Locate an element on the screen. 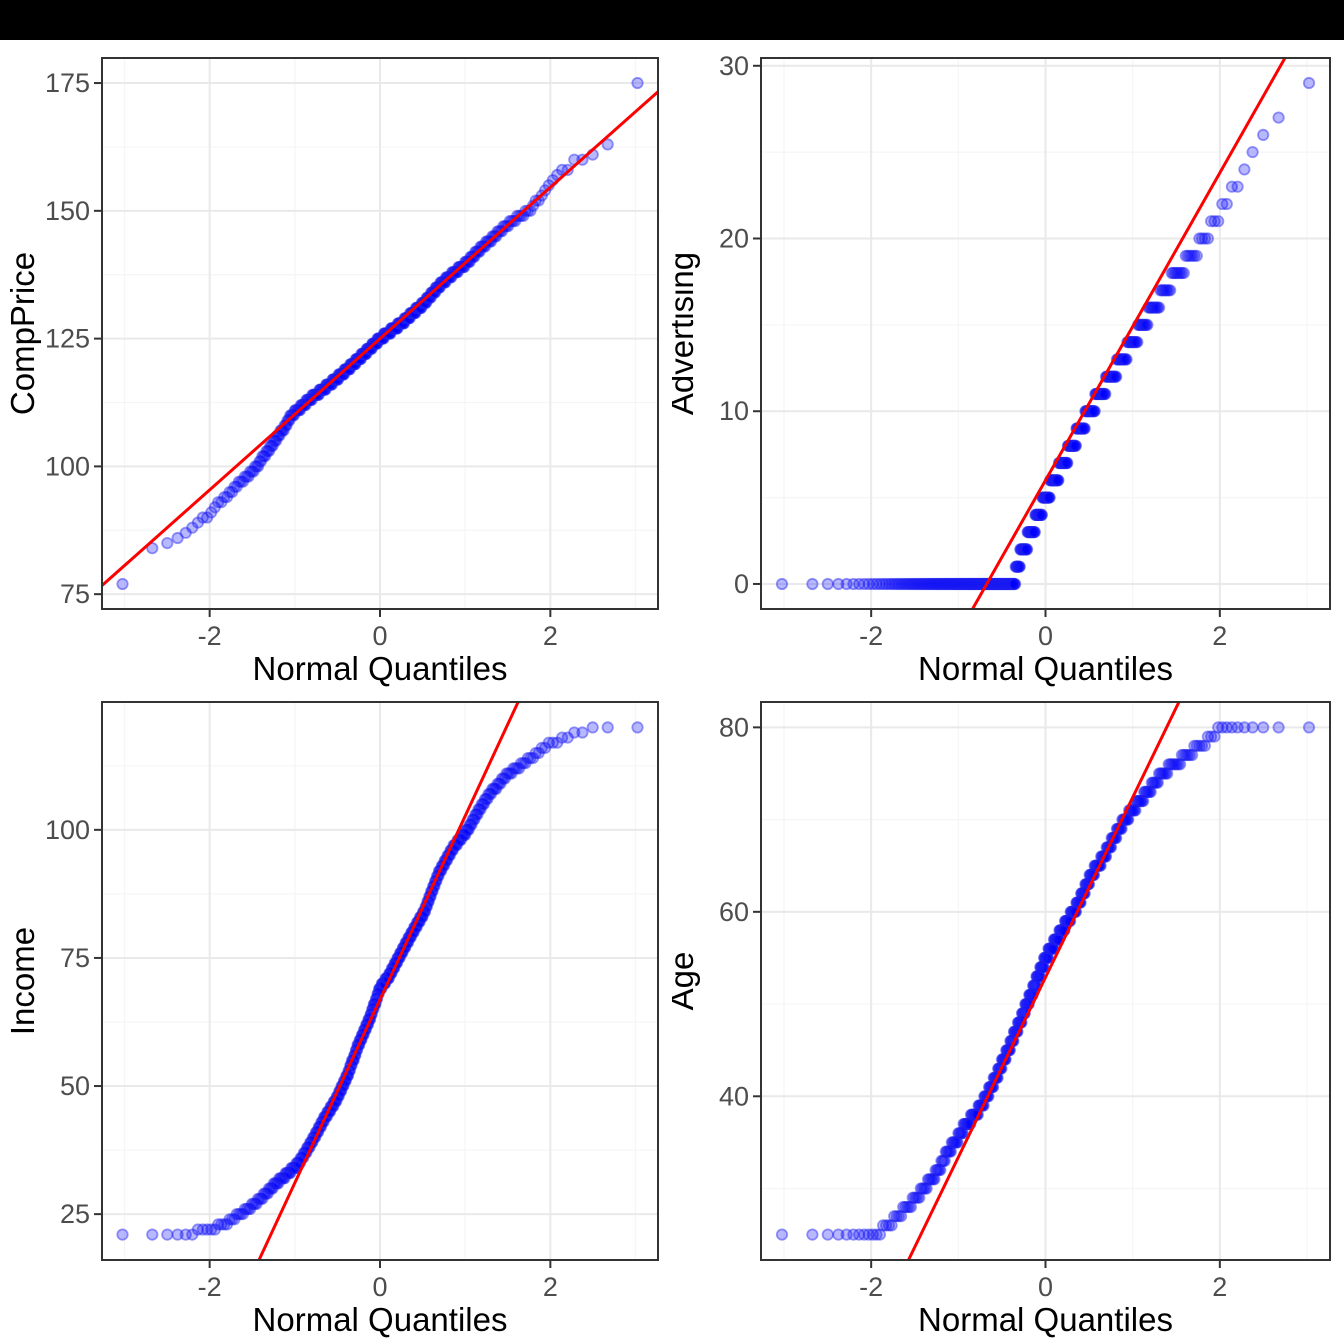  svg-text: 150 is located at coordinates (67, 211).